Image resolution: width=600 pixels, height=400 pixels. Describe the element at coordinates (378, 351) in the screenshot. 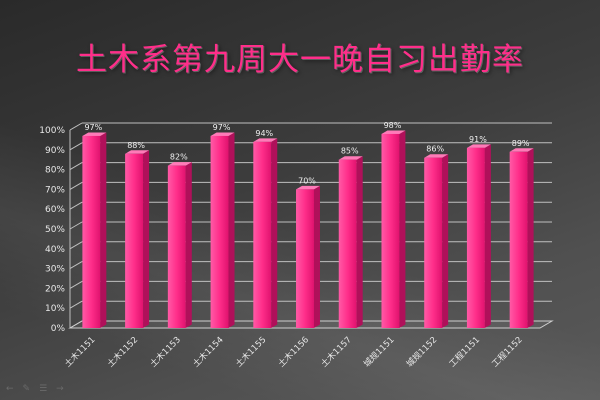

I see `x-tick-label: 城规1151` at that location.